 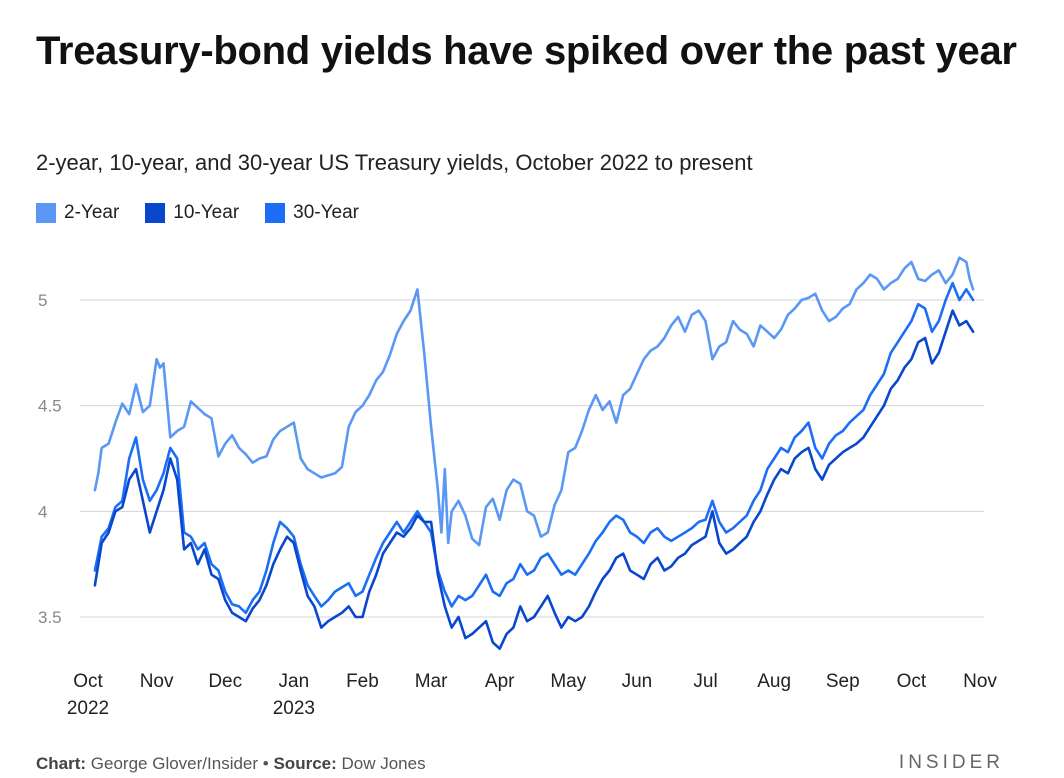 What do you see at coordinates (362, 681) in the screenshot?
I see `x-tick-label: Feb` at bounding box center [362, 681].